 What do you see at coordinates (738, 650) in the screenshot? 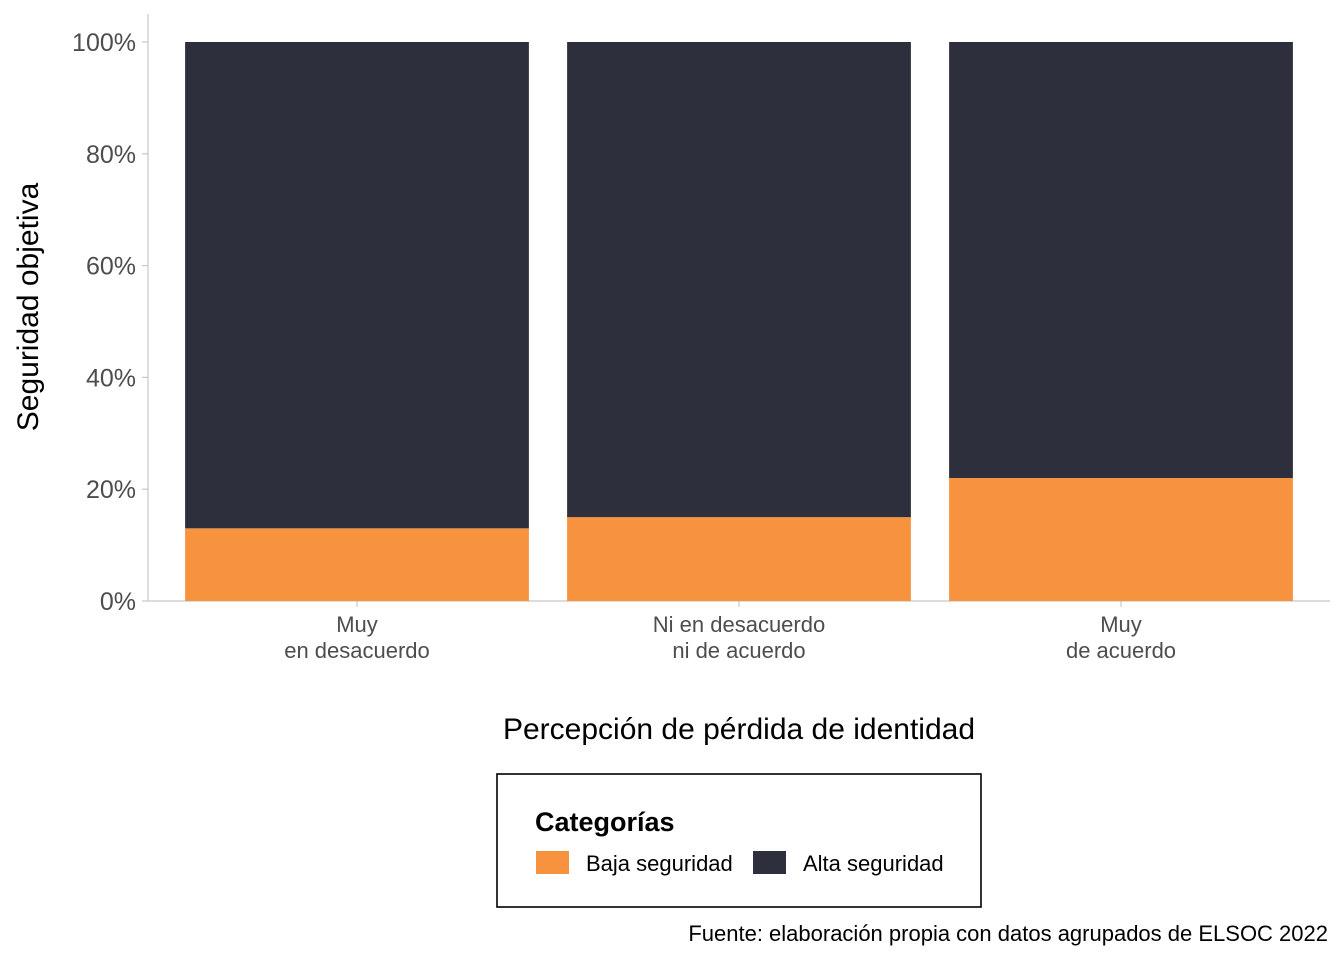
I see `x-tick-label-line: ni de acuerdo` at bounding box center [738, 650].